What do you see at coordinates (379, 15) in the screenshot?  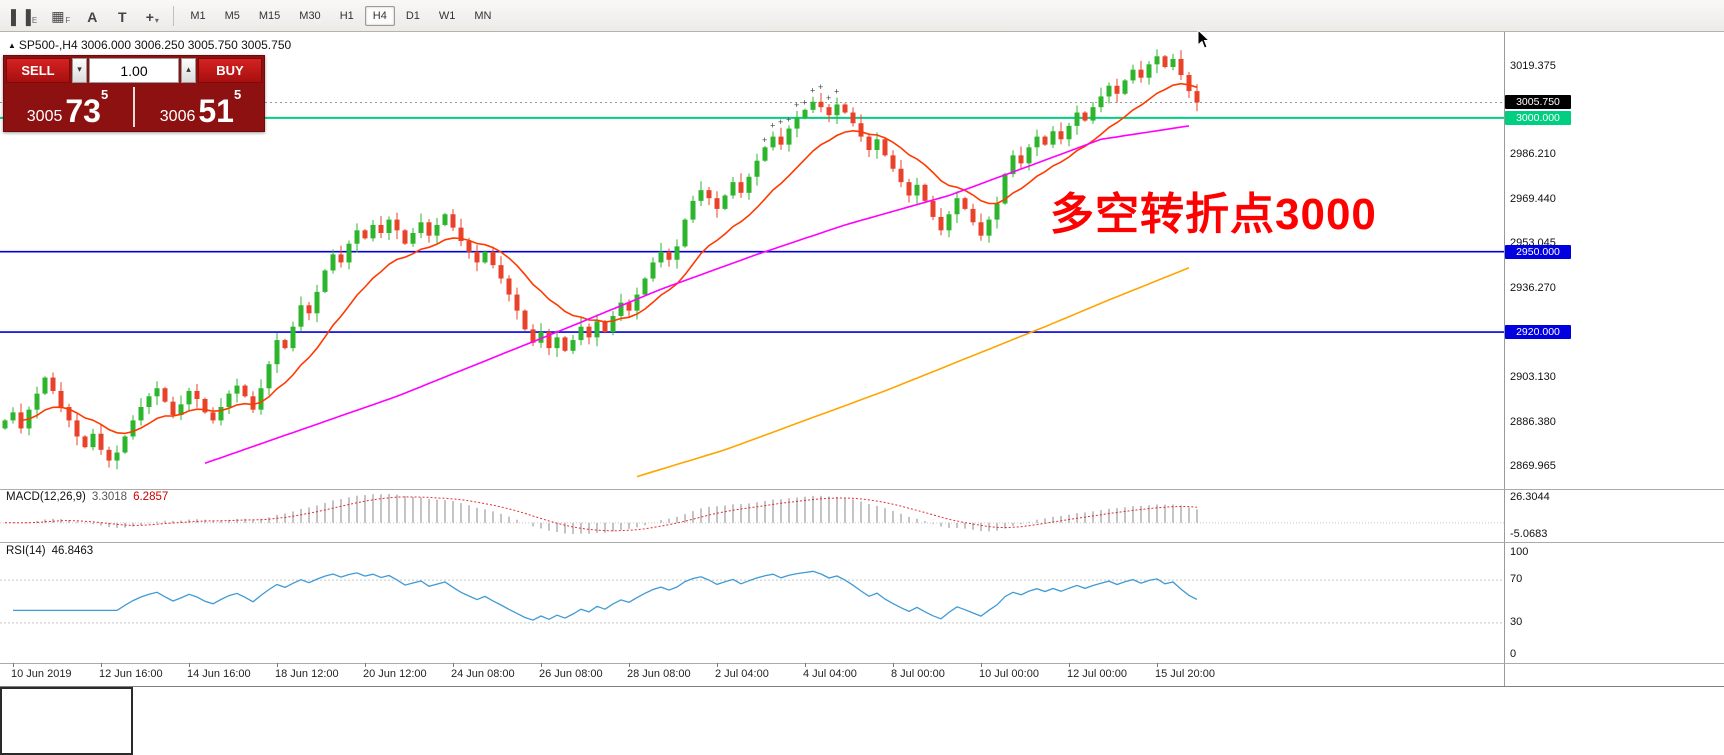 I see `timeframe-button-h4: H4` at bounding box center [379, 15].